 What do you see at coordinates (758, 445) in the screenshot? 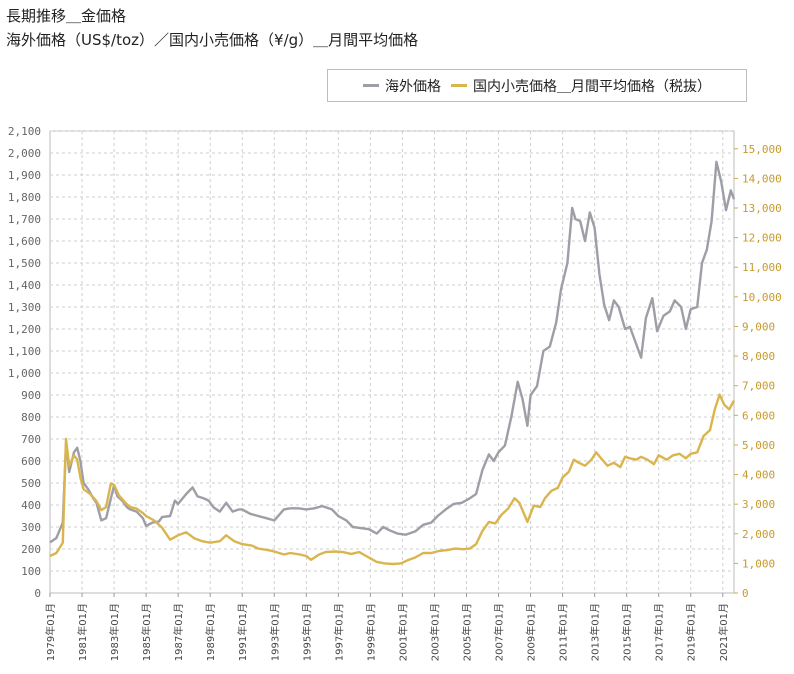
I see `y-right-tick-label: 5,000` at bounding box center [758, 445].